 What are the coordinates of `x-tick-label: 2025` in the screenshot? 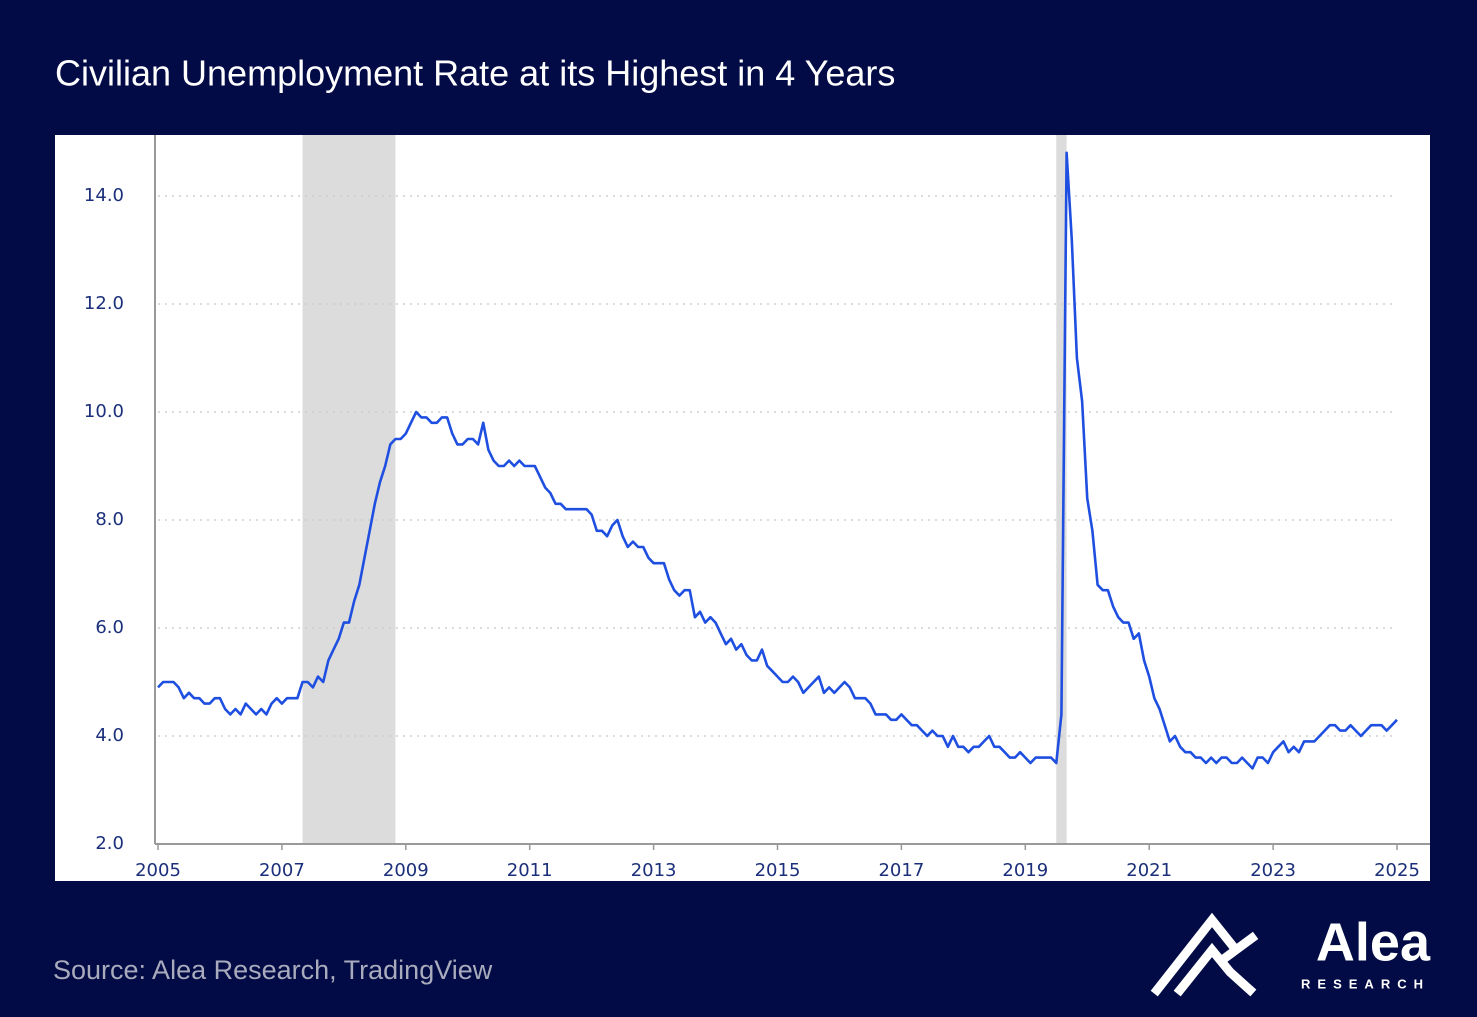 It's located at (1397, 870).